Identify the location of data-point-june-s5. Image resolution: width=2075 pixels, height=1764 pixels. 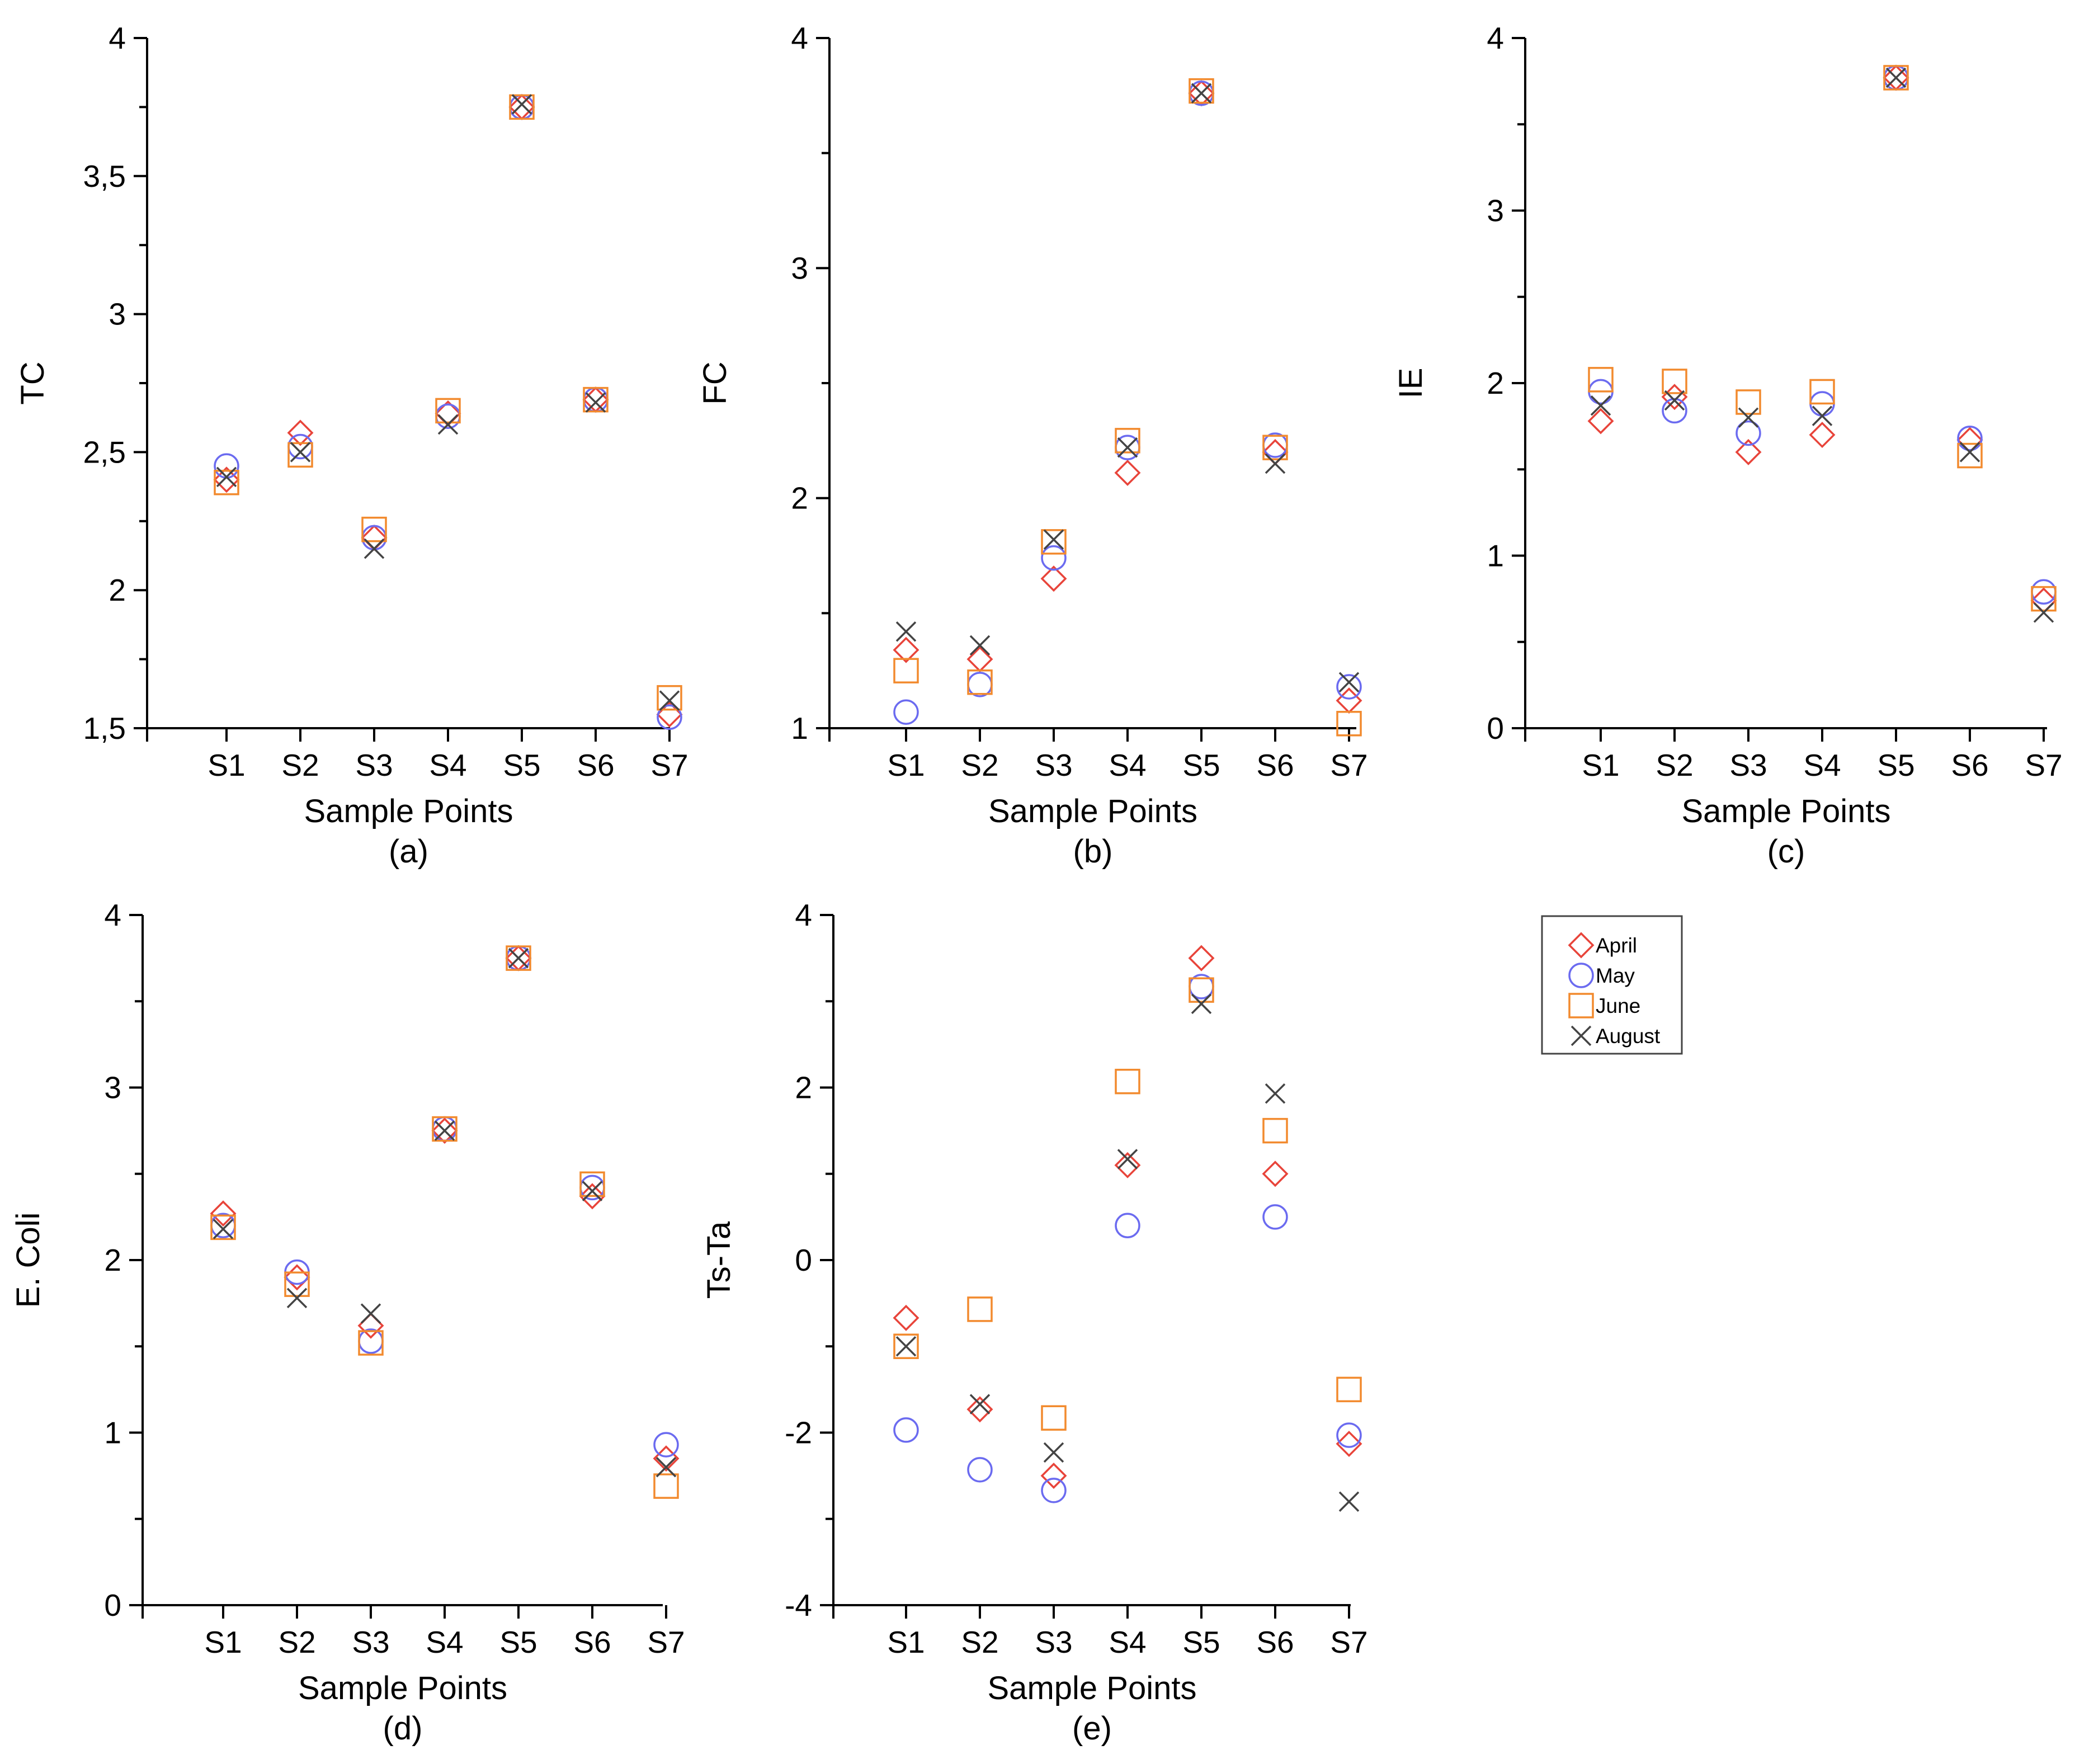
(1201, 990).